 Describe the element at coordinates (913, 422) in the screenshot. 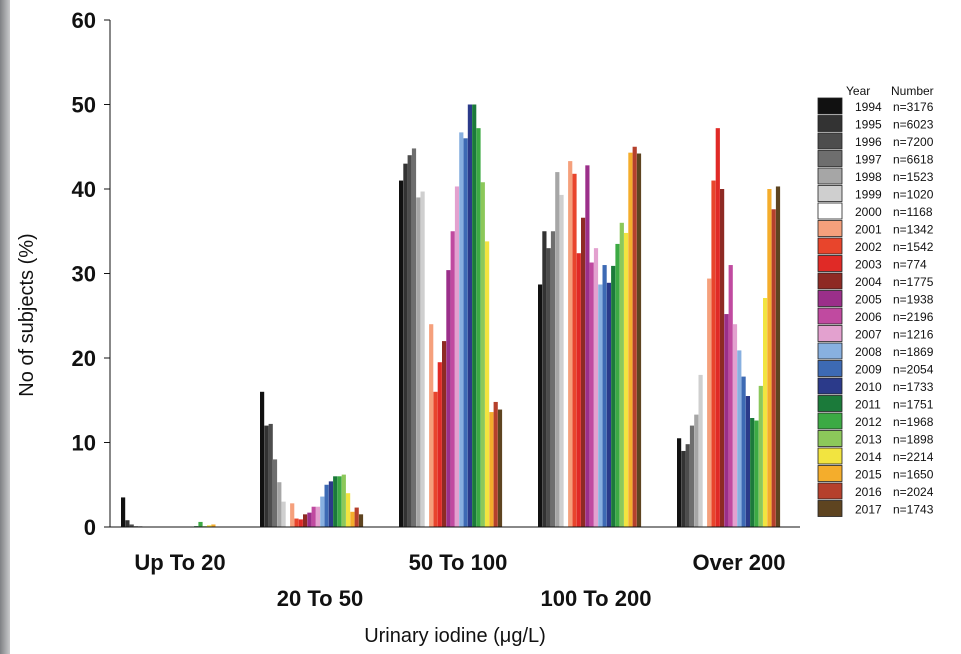

I see `legend-number-2012: n=1968` at that location.